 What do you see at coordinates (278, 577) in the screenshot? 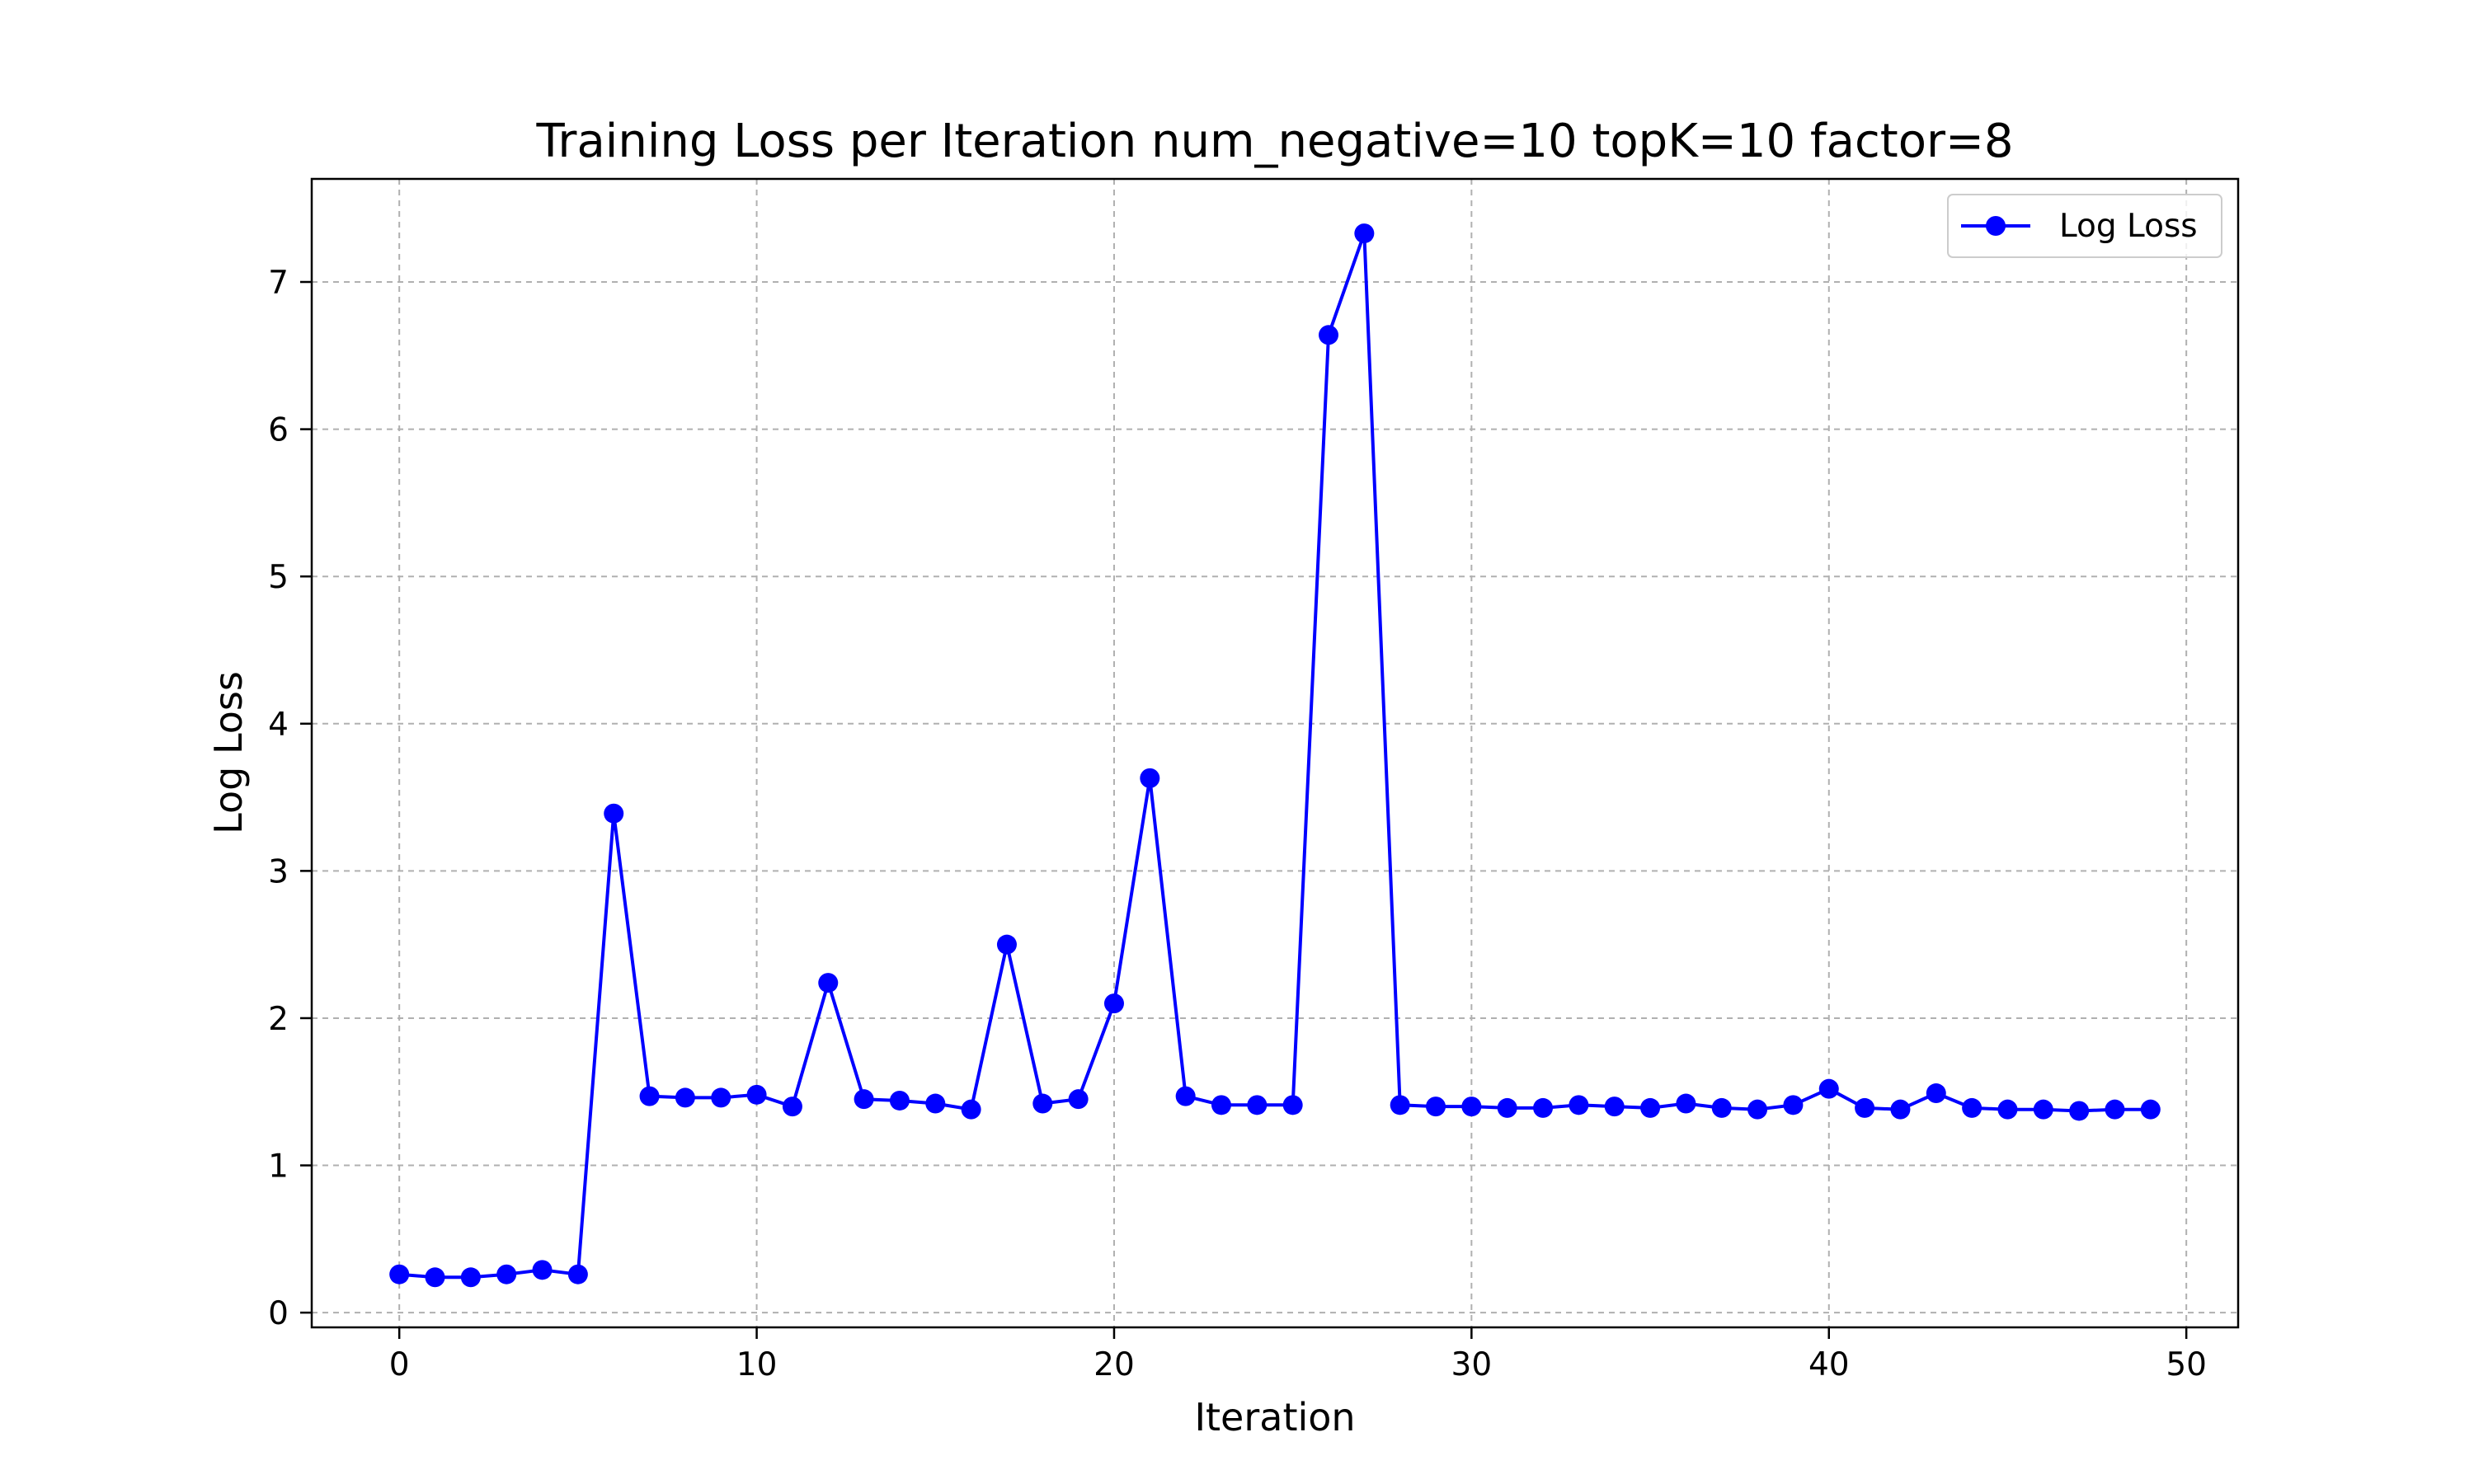
I see `y-tick-label: 5` at bounding box center [278, 577].